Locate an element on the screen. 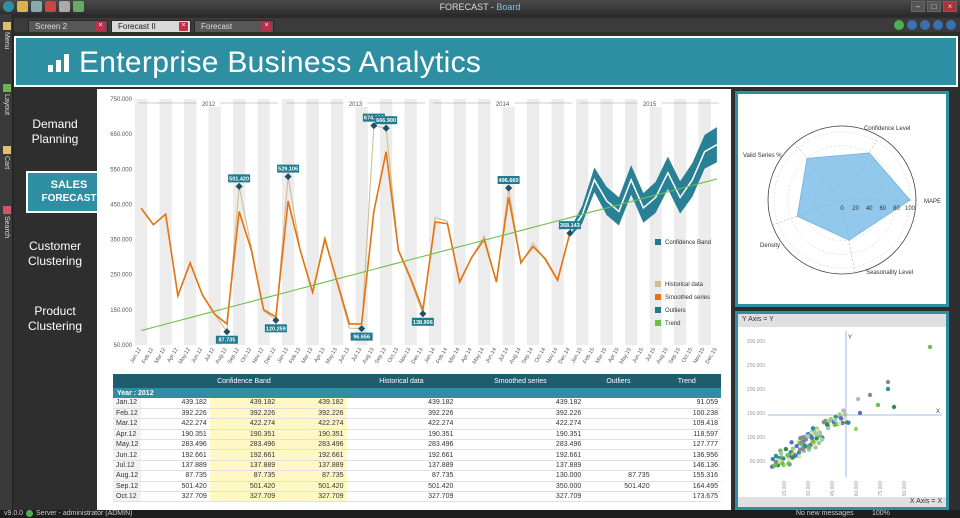 The image size is (960, 518). folder-icon is located at coordinates (22, 6).